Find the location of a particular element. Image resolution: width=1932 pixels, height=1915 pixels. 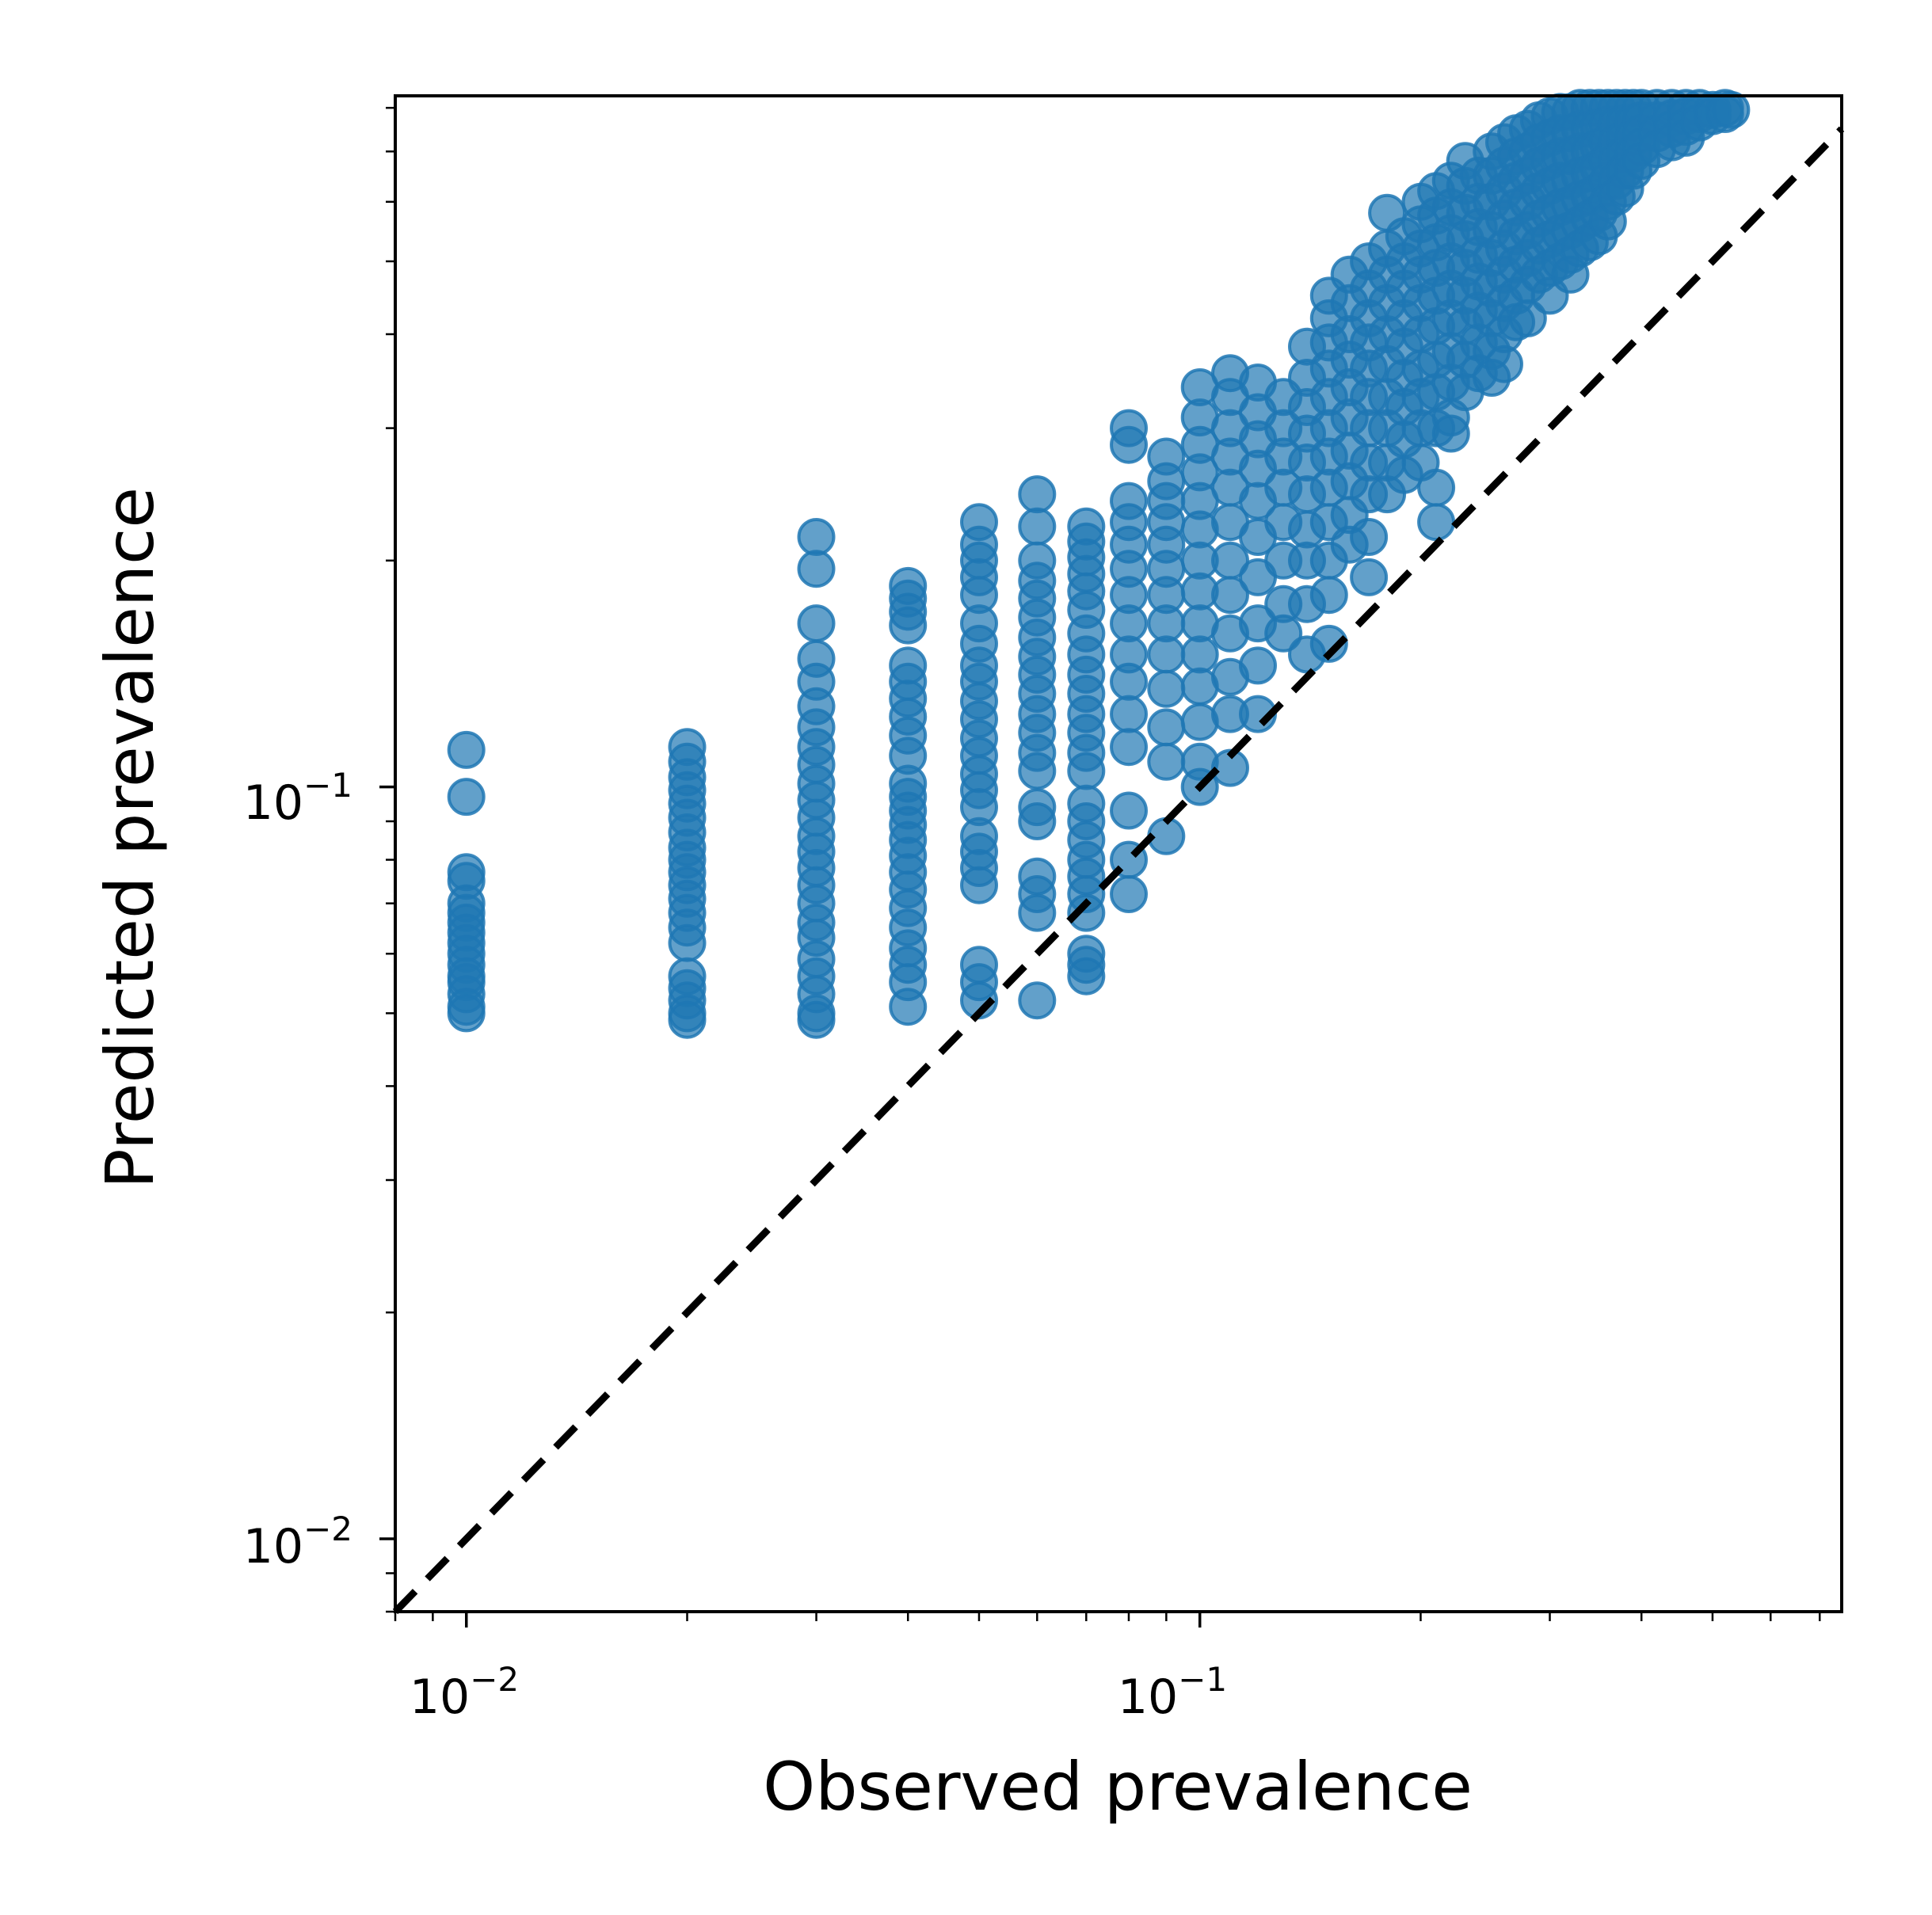

y-tick-label: 10⁻¹ is located at coordinates (298, 798).